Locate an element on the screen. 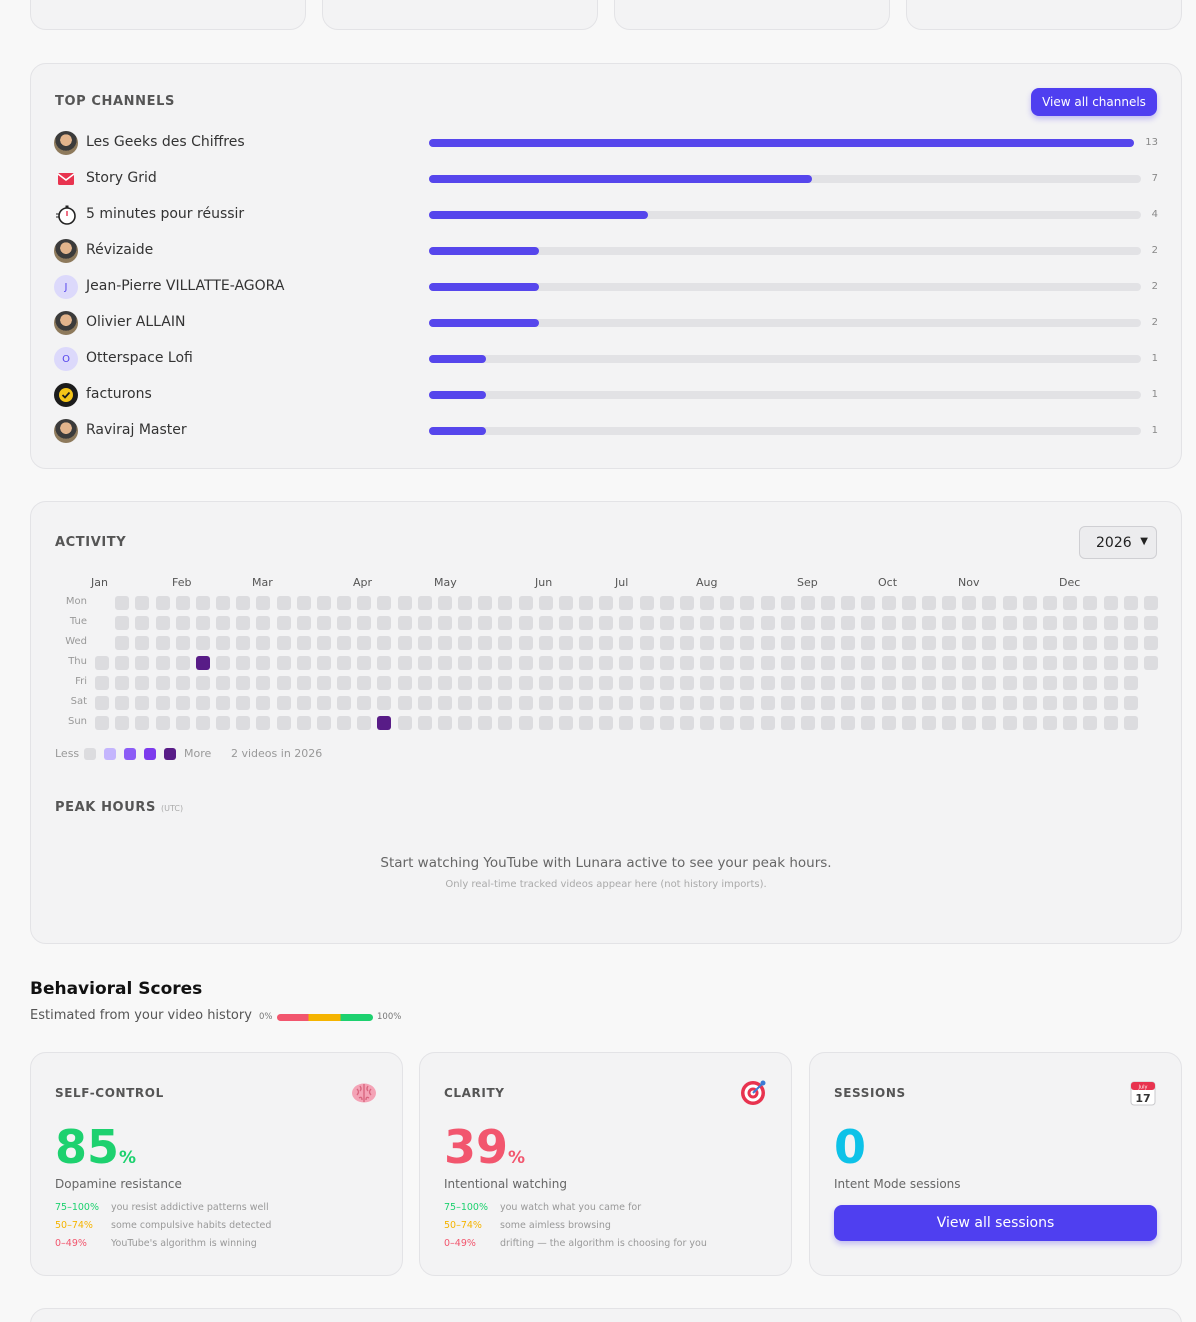  channel-name: Les Geeks des Chiffres is located at coordinates (165, 142).